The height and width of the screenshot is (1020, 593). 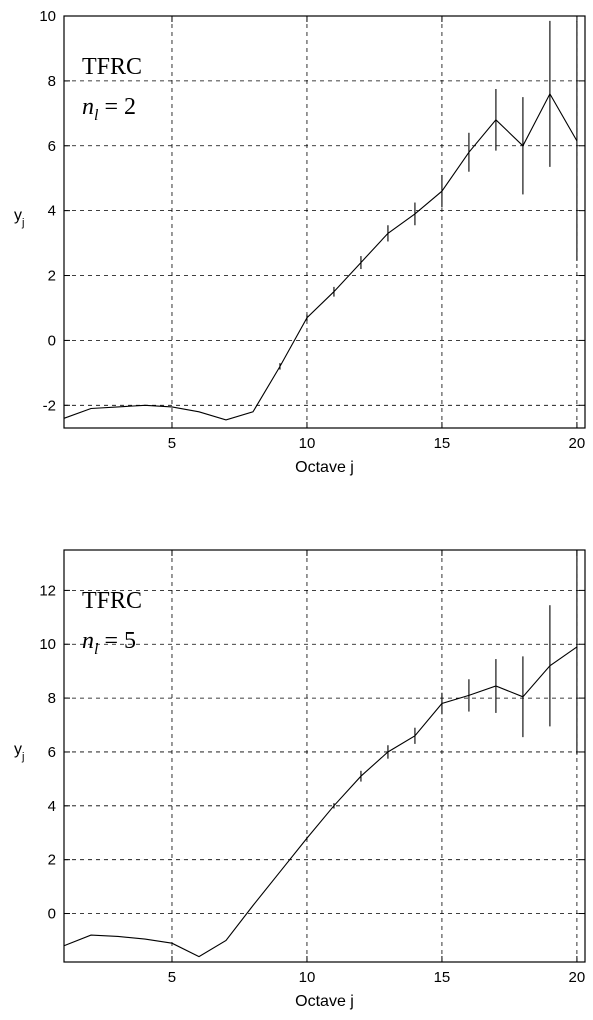 What do you see at coordinates (52, 914) in the screenshot?
I see `p1-ytick-label-0: 0` at bounding box center [52, 914].